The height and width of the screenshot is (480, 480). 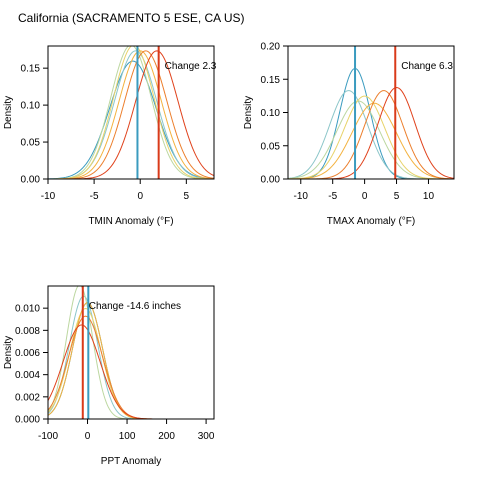 I want to click on figure-title: California (SACRAMENTO 5 ESE, CA US), so click(x=131, y=18).